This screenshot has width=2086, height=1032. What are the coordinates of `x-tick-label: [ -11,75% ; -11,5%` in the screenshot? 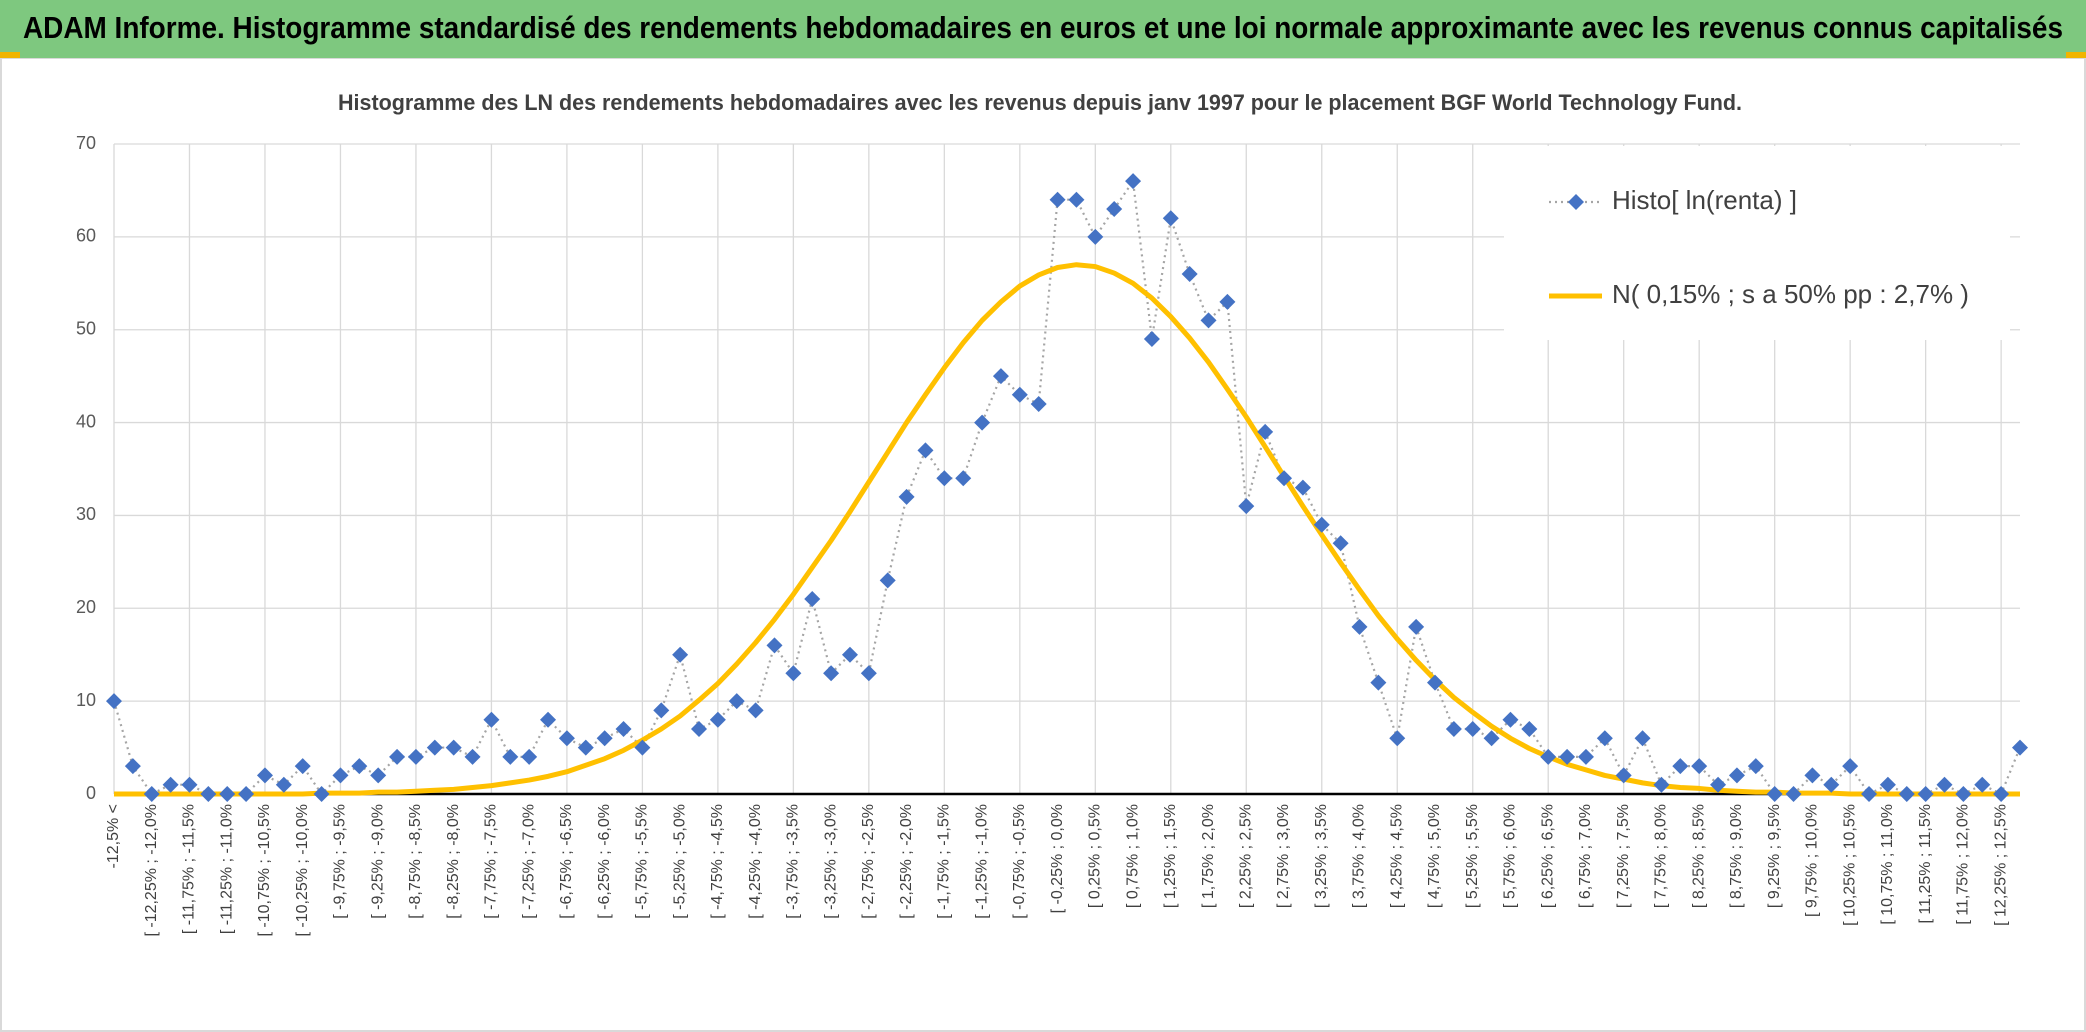 It's located at (189, 869).